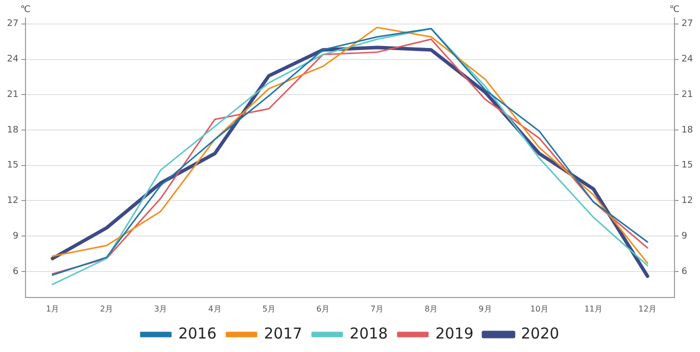 The width and height of the screenshot is (700, 352). Describe the element at coordinates (485, 309) in the screenshot. I see `x-tick-label: 9月` at that location.